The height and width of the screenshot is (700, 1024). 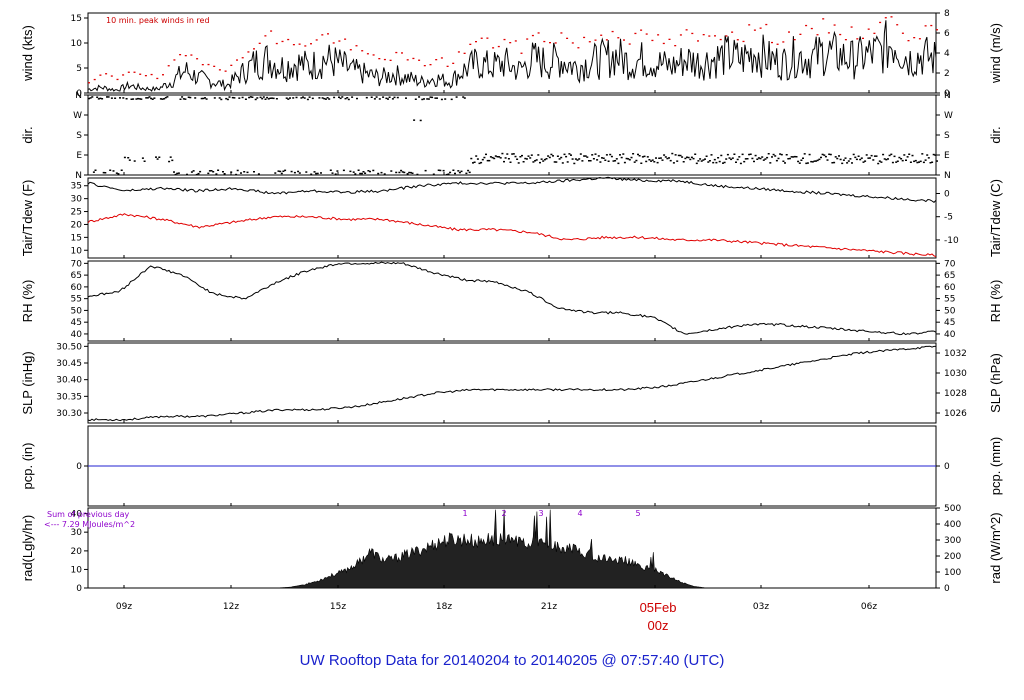 I want to click on right-tick-label: 65, so click(x=949, y=276).